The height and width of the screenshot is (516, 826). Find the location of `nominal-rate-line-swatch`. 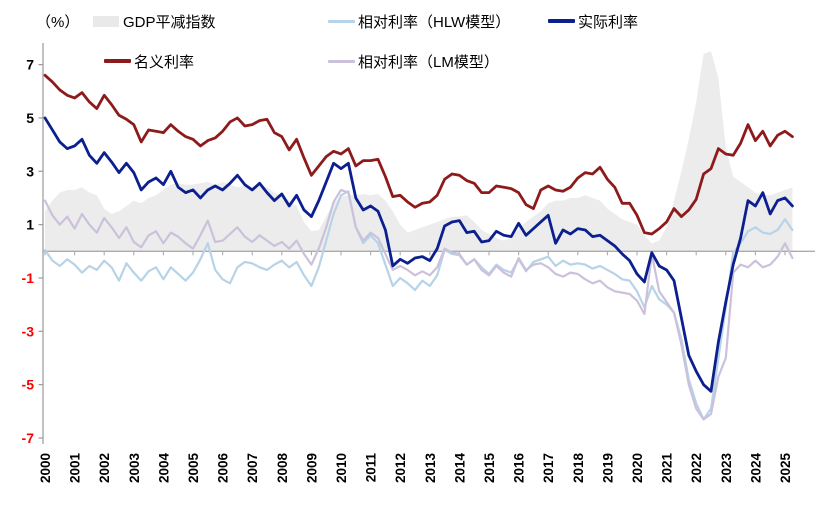

nominal-rate-line-swatch is located at coordinates (117, 61).